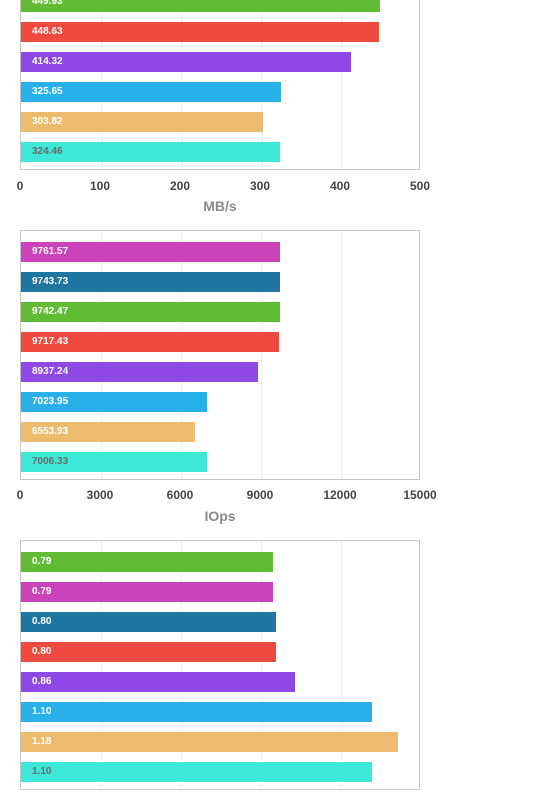 This screenshot has height=800, width=560. I want to click on x-tick-label: 3000, so click(100, 495).